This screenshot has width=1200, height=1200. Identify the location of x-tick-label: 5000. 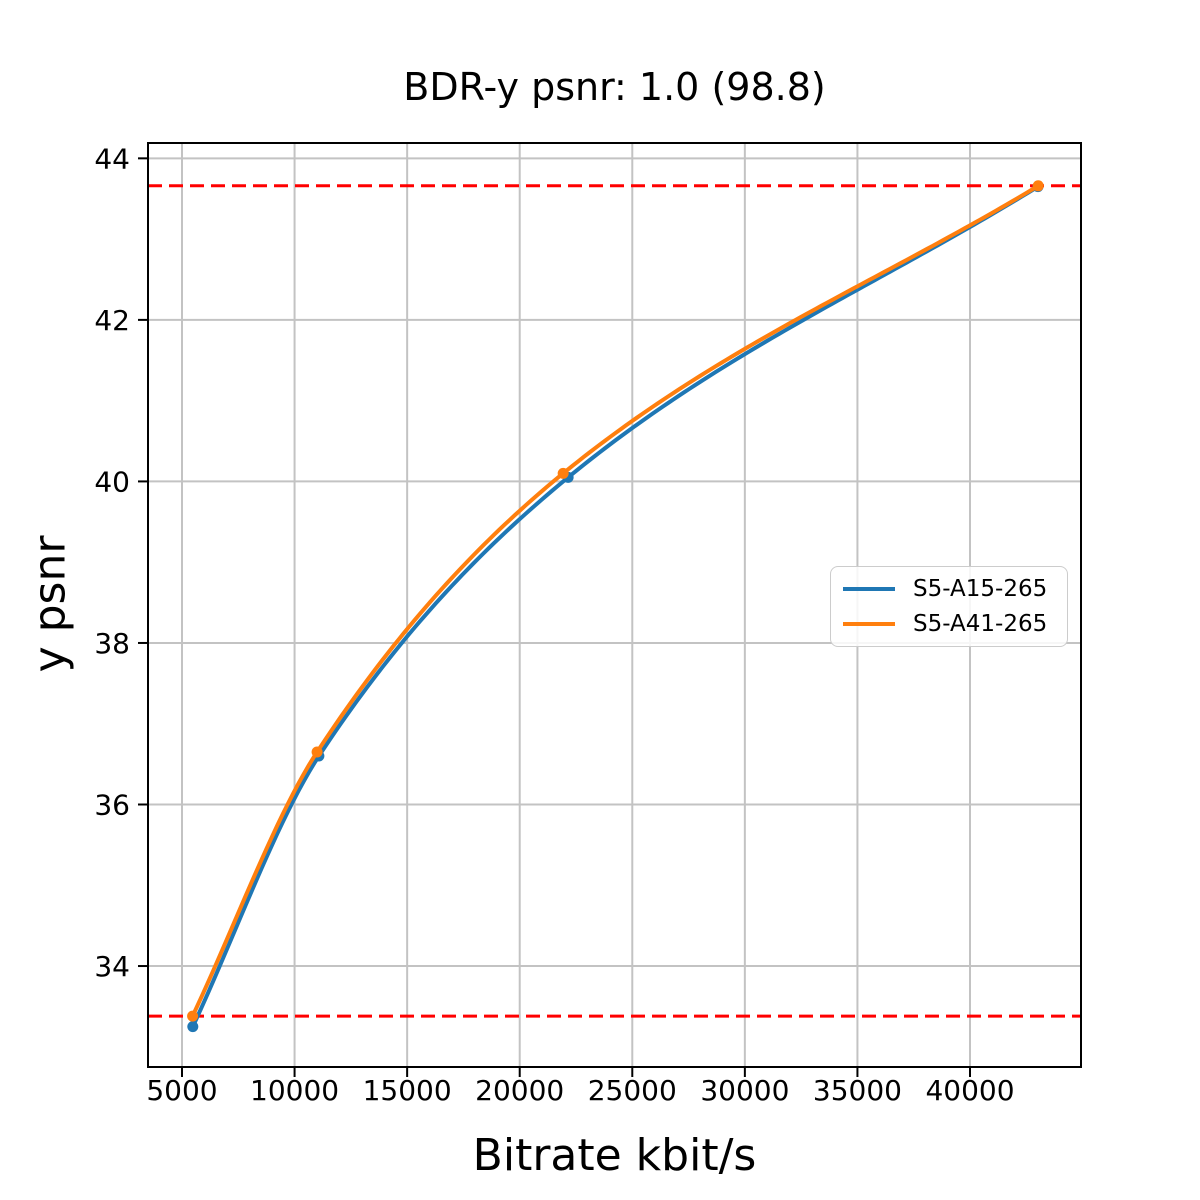
(181, 1090).